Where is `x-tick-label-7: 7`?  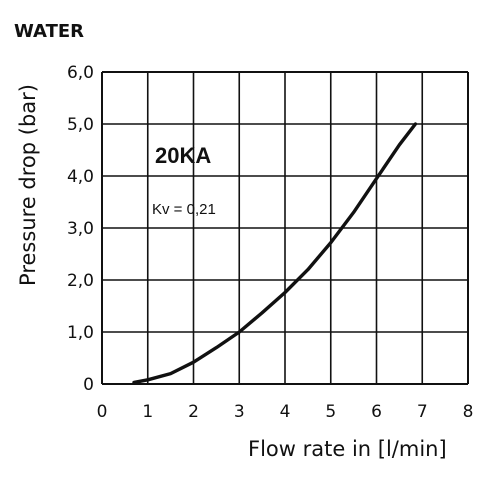
x-tick-label-7: 7 is located at coordinates (422, 412).